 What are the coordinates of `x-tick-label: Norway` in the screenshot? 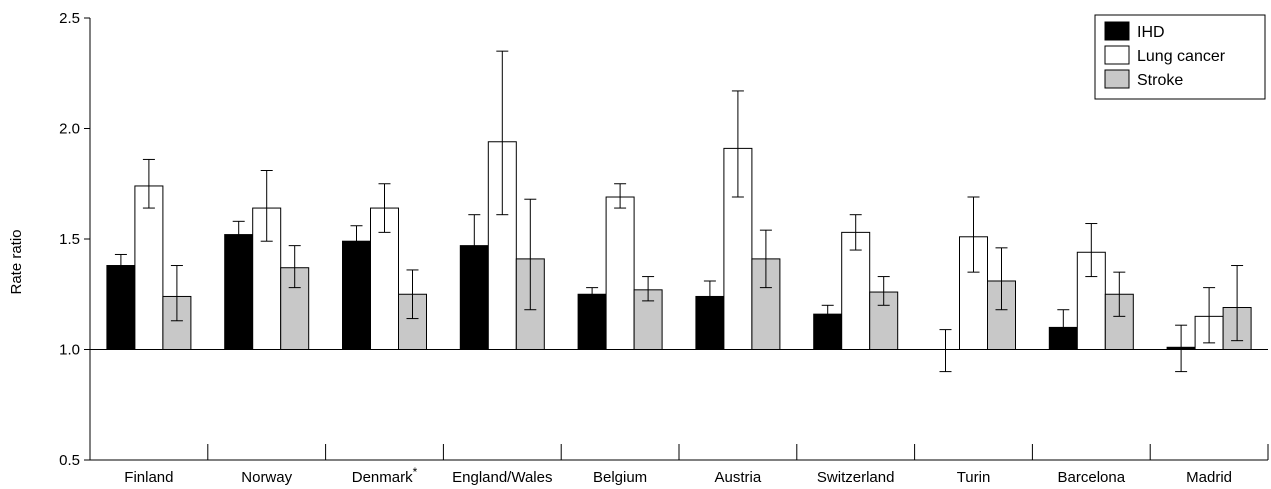 It's located at (266, 477).